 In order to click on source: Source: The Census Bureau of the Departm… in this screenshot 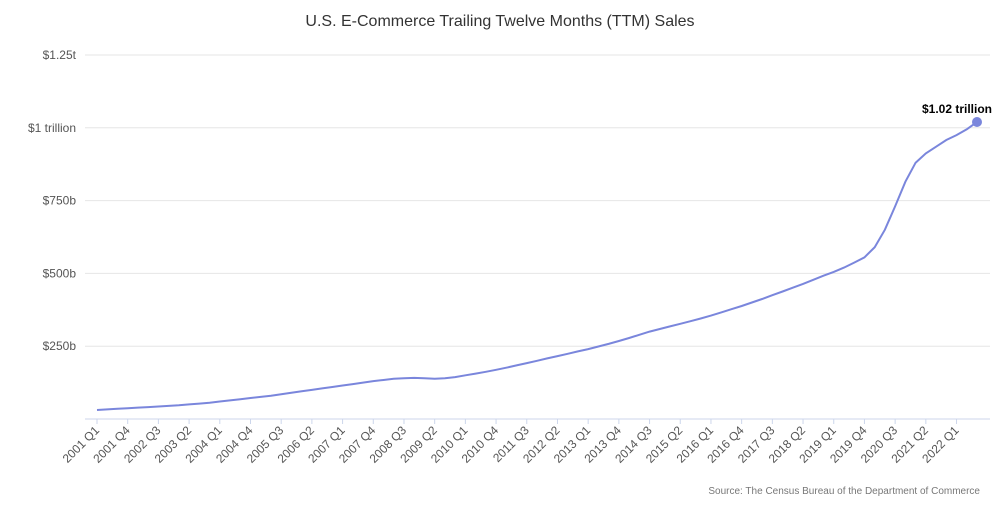, I will do `click(844, 491)`.